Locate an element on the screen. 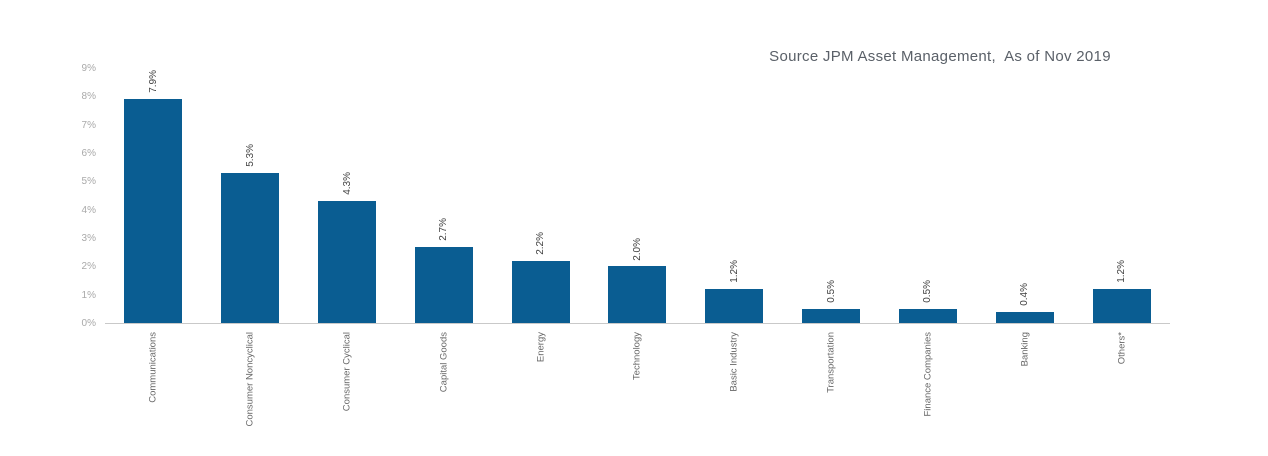 The image size is (1268, 456). y-tick-label: 7% is located at coordinates (88, 125).